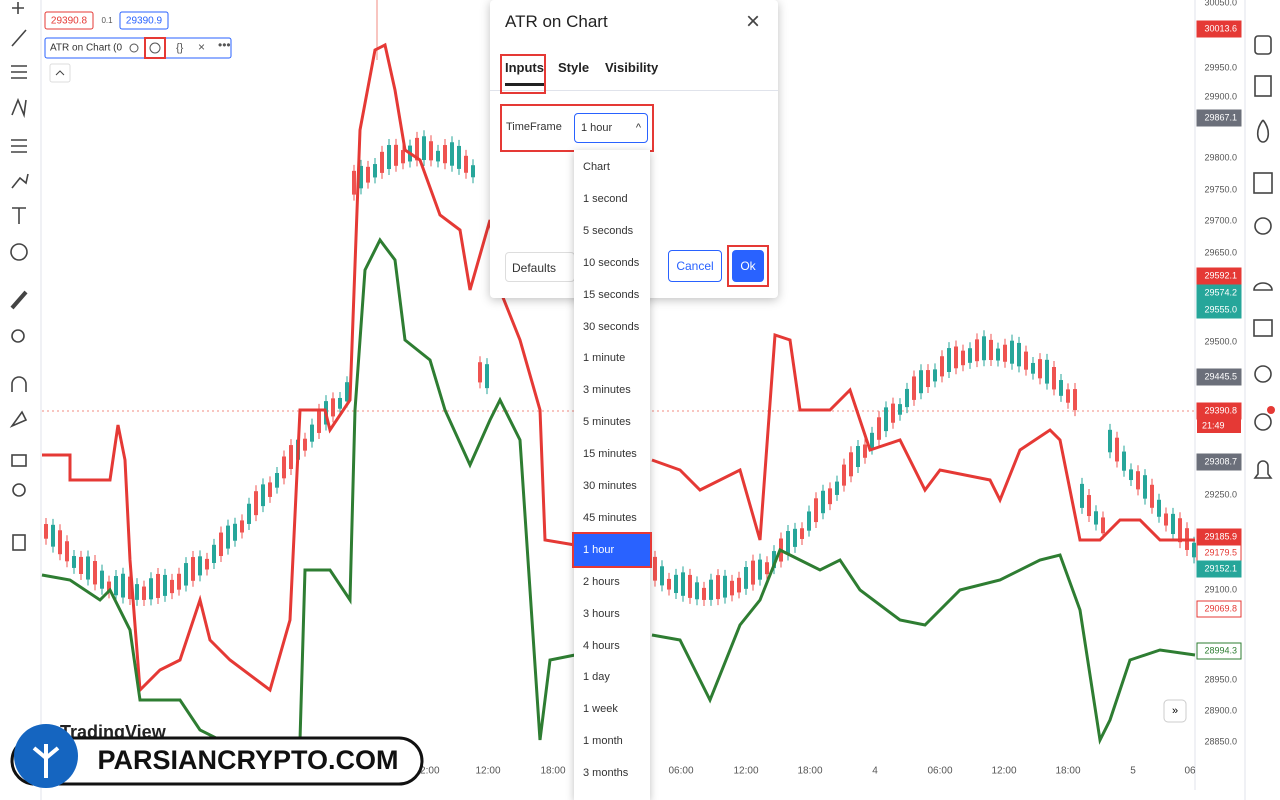 Image resolution: width=1280 pixels, height=800 pixels. I want to click on dropdown-option: Chart, so click(596, 167).